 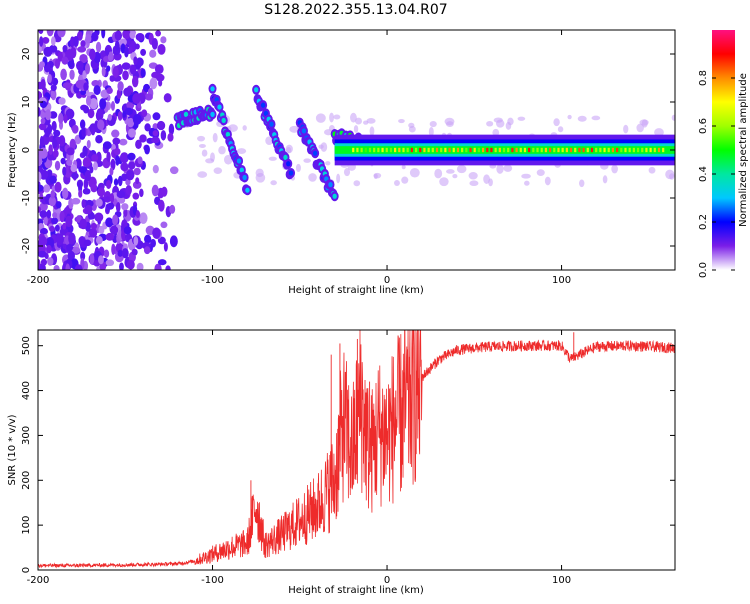 What do you see at coordinates (38, 580) in the screenshot?
I see `x-tick-label: -200` at bounding box center [38, 580].